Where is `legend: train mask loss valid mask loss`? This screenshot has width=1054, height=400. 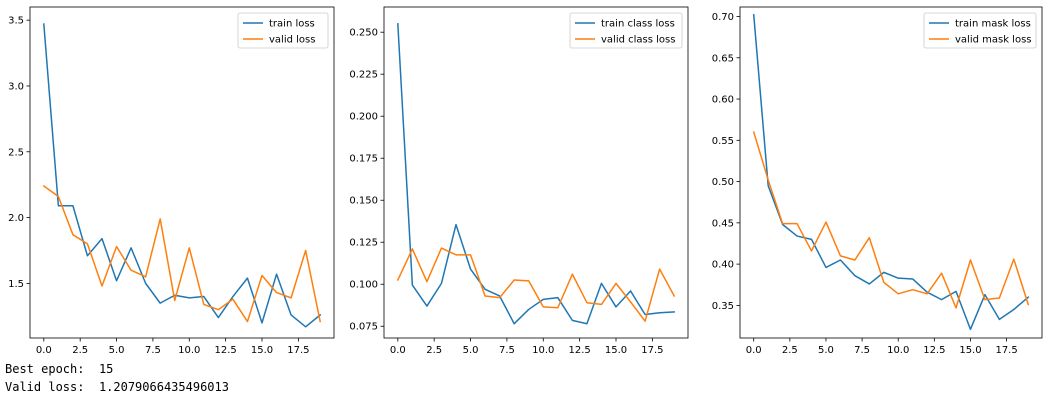
legend: train mask loss valid mask loss is located at coordinates (980, 30).